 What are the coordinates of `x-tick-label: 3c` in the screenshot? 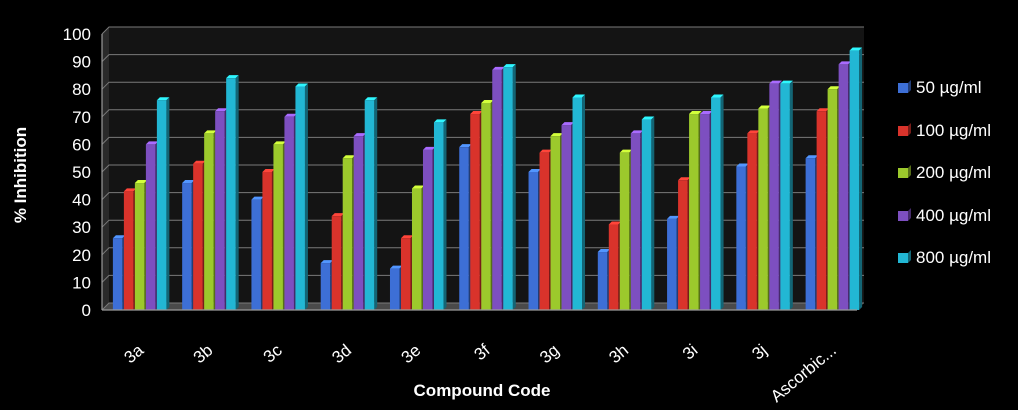 It's located at (273, 353).